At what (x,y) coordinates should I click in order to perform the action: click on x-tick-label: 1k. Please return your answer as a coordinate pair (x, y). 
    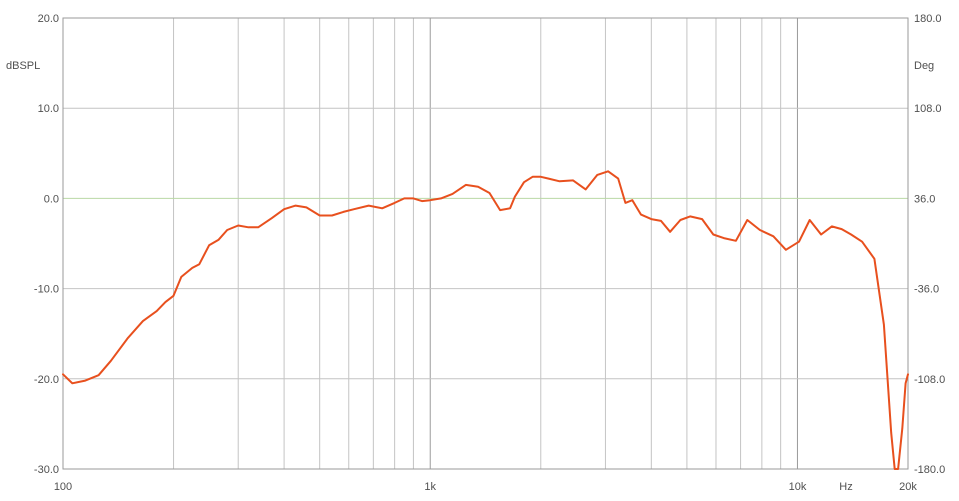
    Looking at the image, I should click on (430, 487).